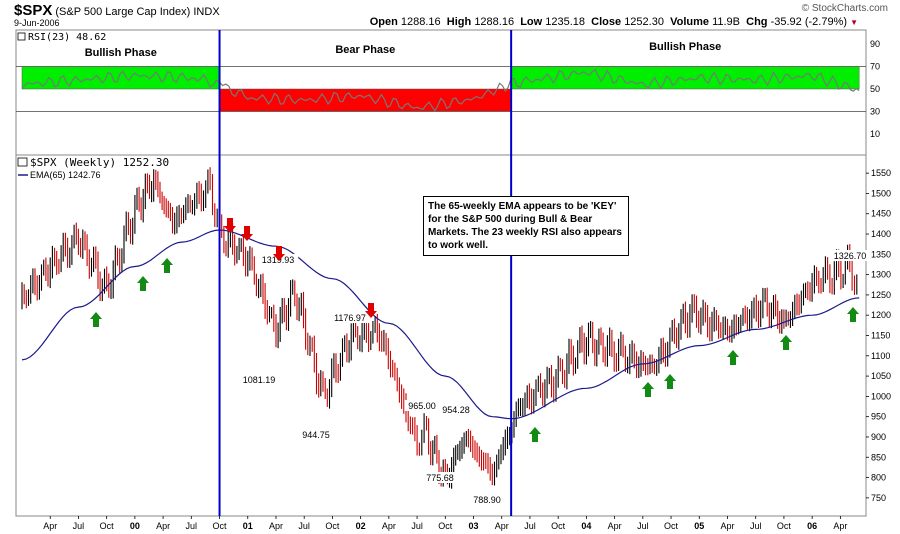 This screenshot has width=900, height=534. Describe the element at coordinates (881, 376) in the screenshot. I see `price-tick-label-1050: 1050` at that location.